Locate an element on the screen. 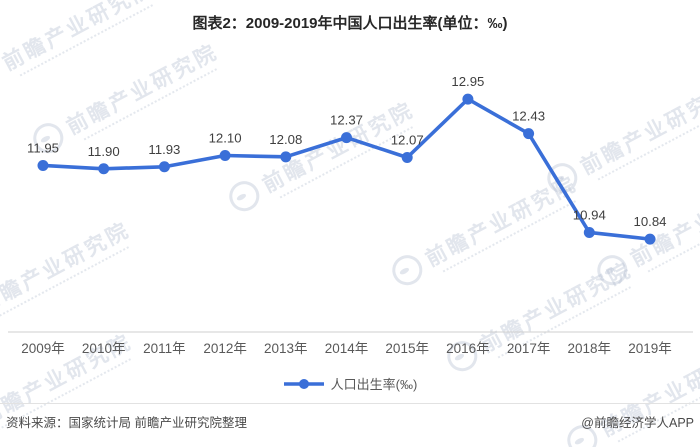 This screenshot has height=447, width=700. x-axis-label: 2010年 is located at coordinates (104, 348).